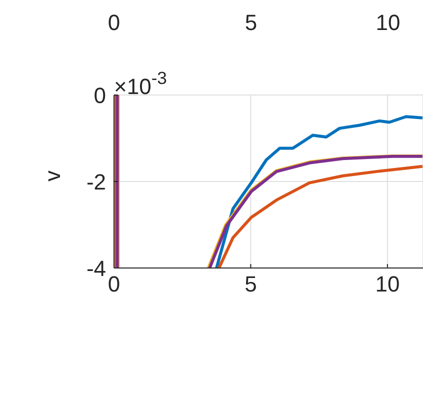 This screenshot has height=393, width=423. Describe the element at coordinates (52, 176) in the screenshot. I see `y-axis-title: v` at that location.